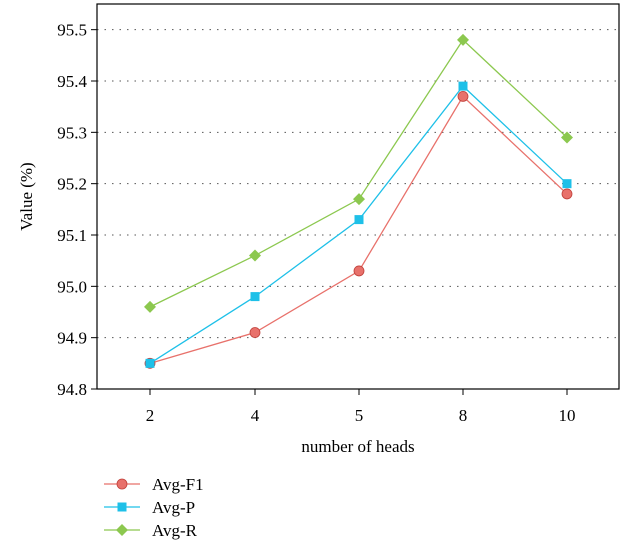 Image resolution: width=632 pixels, height=547 pixels. Describe the element at coordinates (72, 30) in the screenshot. I see `y-tick-label: 95.5` at that location.